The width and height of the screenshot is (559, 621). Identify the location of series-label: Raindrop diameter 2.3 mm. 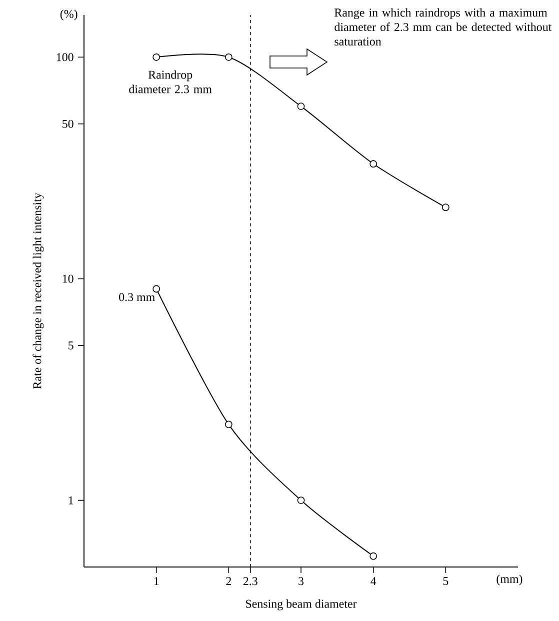
(170, 82).